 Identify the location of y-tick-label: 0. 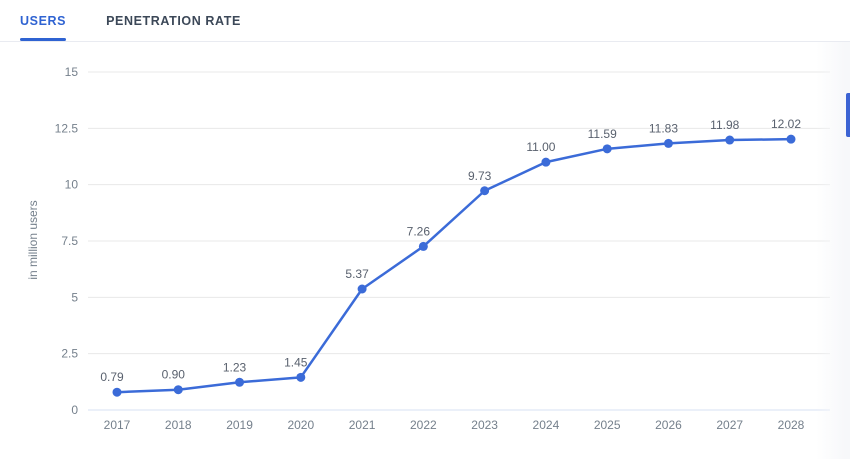
(74, 410).